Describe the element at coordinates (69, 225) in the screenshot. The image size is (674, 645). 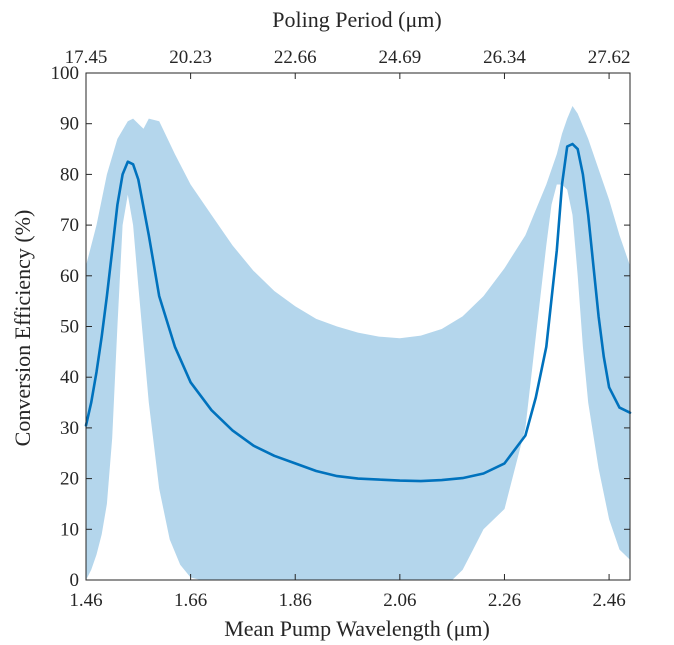
I see `y-tick-label: 70` at that location.